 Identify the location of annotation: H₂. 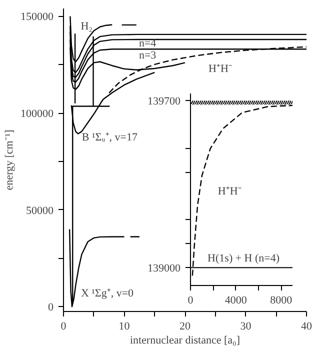
(86, 26).